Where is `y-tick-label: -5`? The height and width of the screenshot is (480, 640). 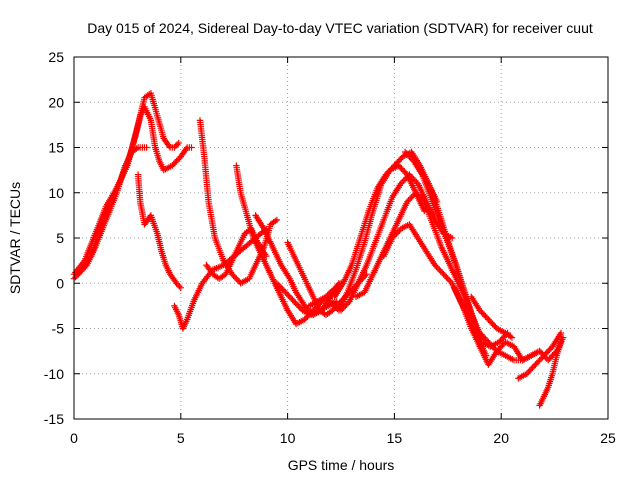 y-tick-label: -5 is located at coordinates (58, 329).